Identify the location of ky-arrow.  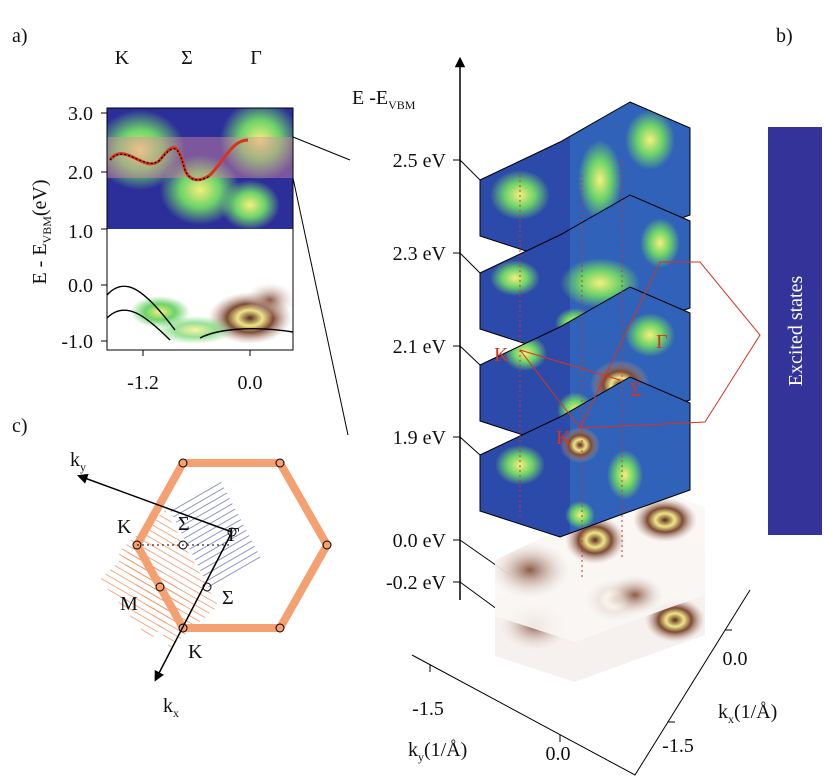
(155, 503).